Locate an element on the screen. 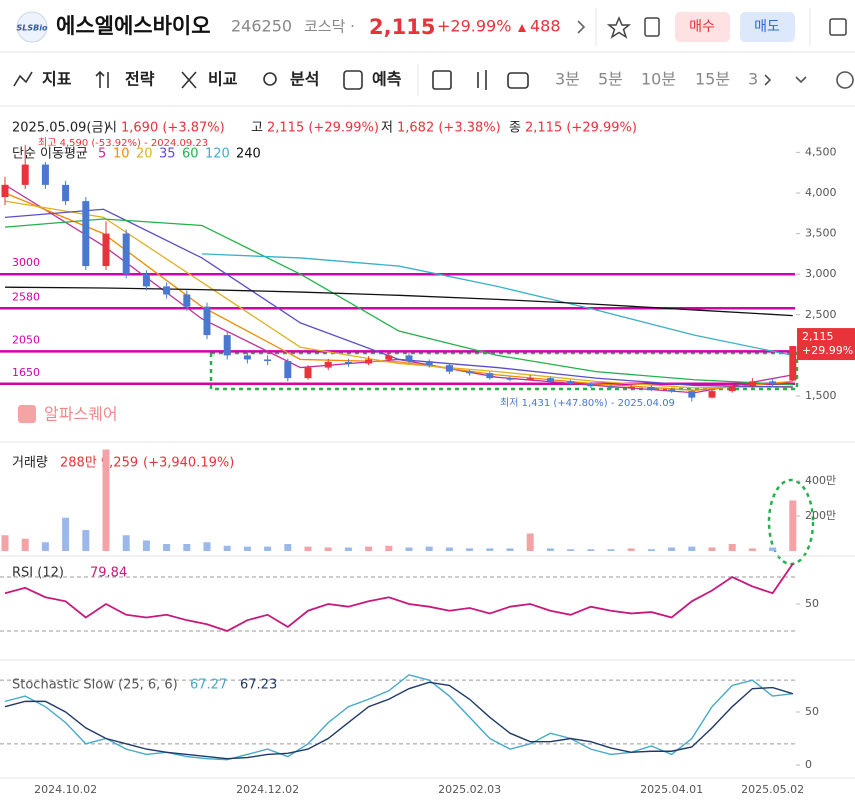  interval: 3분 is located at coordinates (567, 79).